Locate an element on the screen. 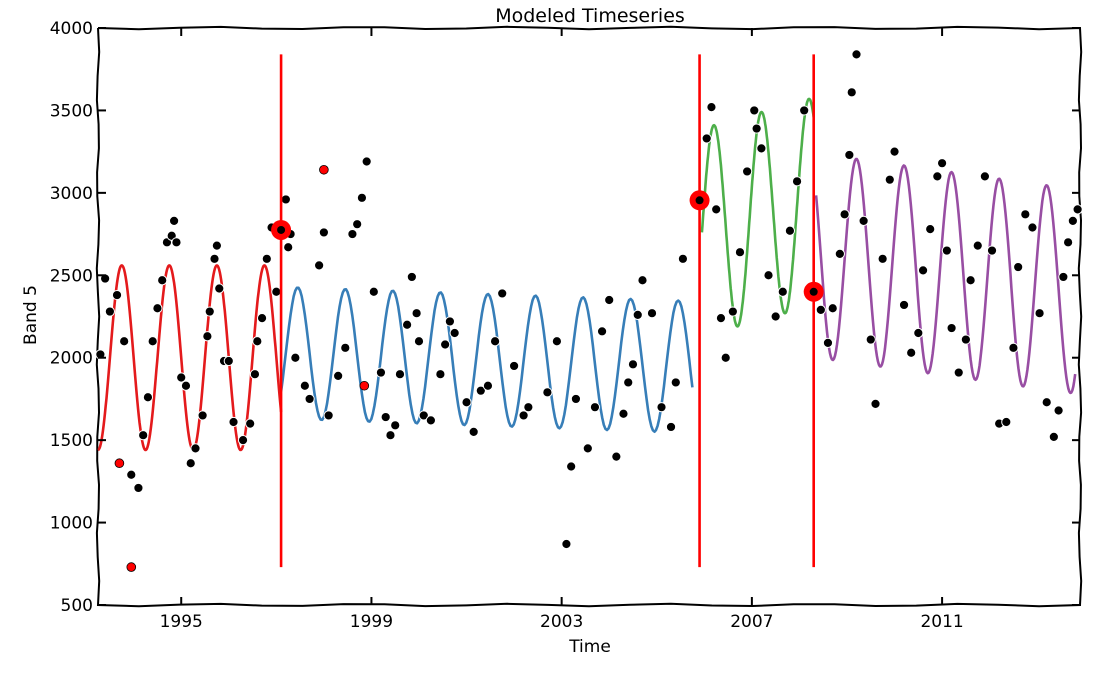  y-tick-label: 500 is located at coordinates (77, 606).